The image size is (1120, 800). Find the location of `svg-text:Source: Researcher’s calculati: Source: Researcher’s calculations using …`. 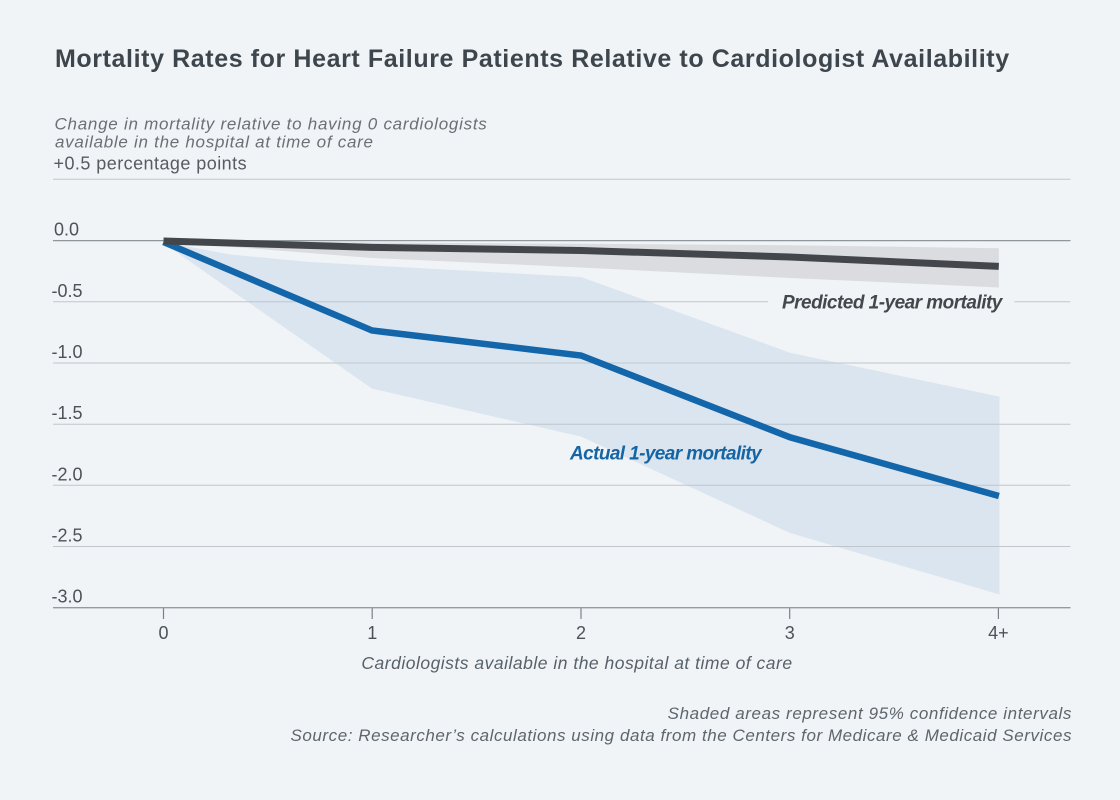

svg-text:Source: Researcher’s calculati: Source: Researcher’s calculations using … is located at coordinates (681, 735).